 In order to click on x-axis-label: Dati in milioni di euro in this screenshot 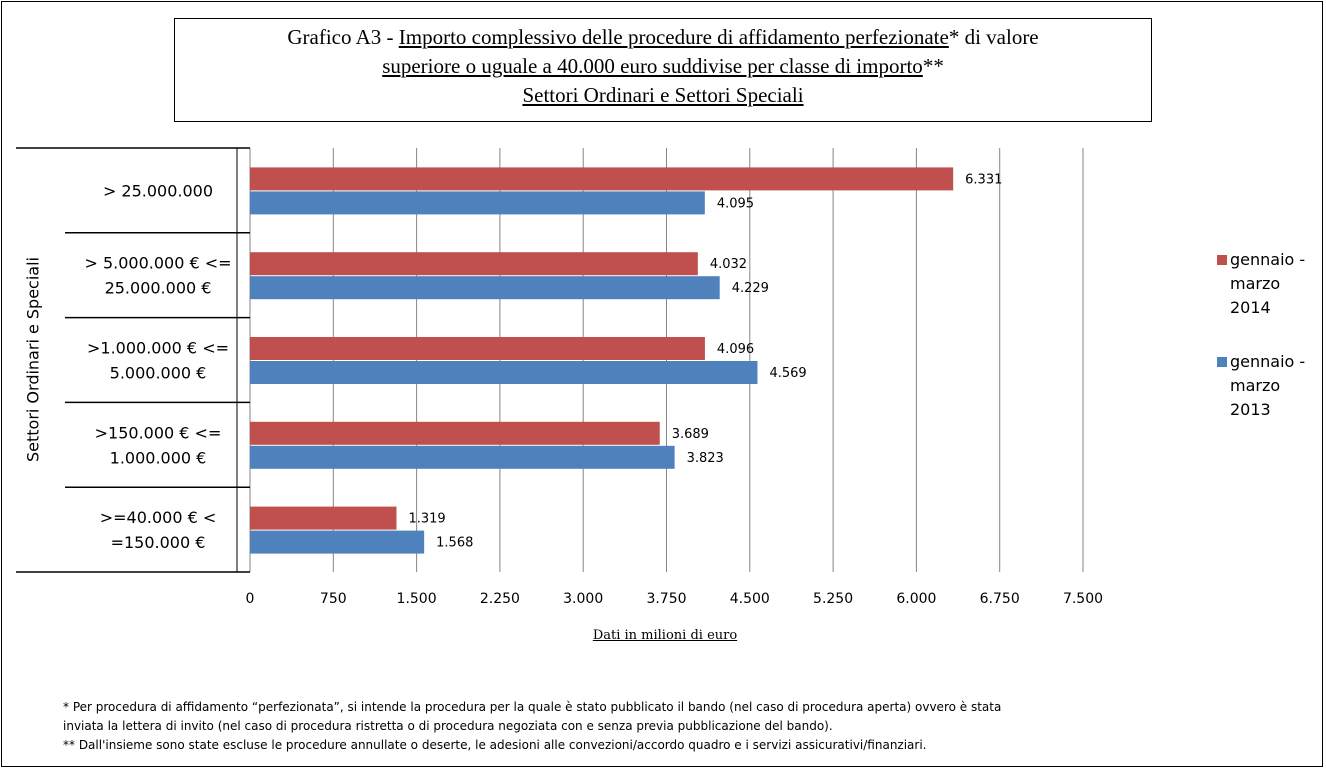, I will do `click(665, 635)`.